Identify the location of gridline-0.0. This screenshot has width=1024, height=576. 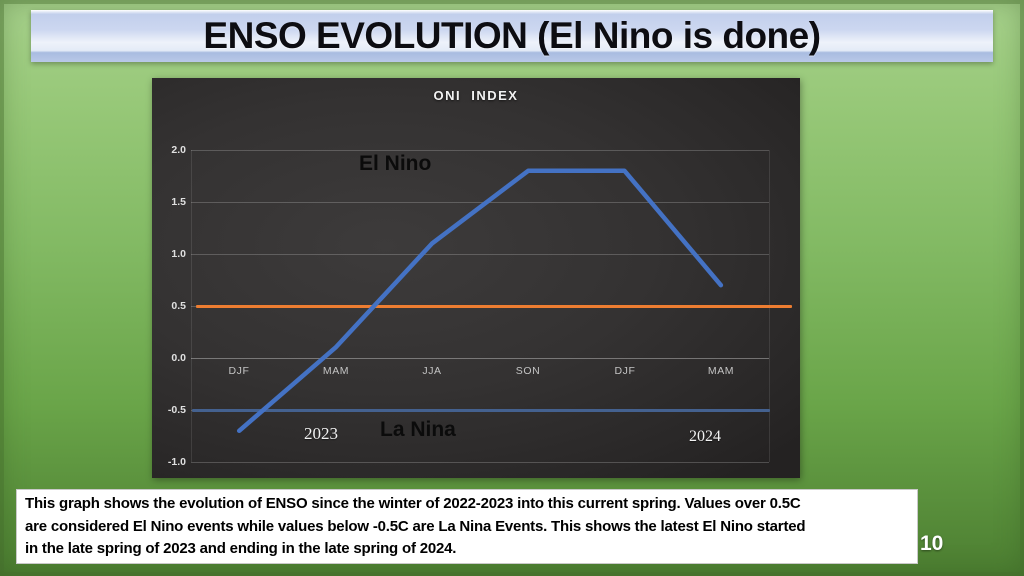
(480, 358).